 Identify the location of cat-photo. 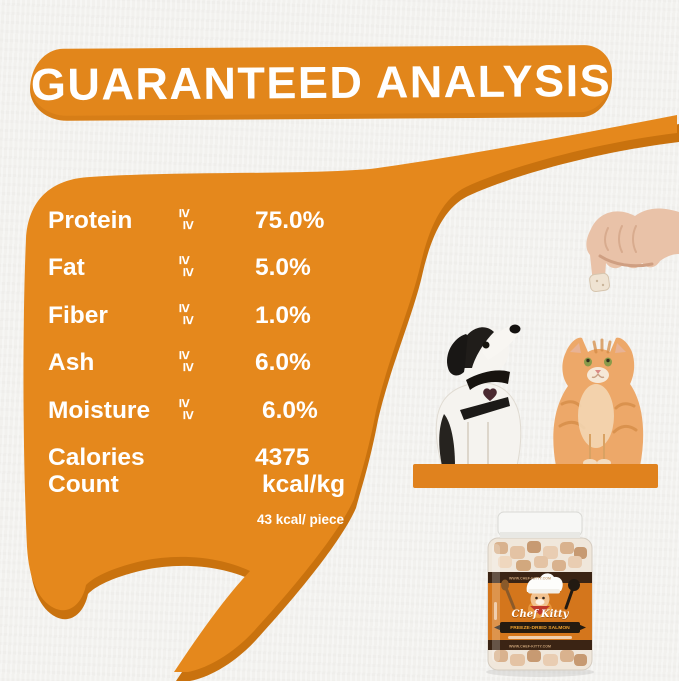
(598, 390).